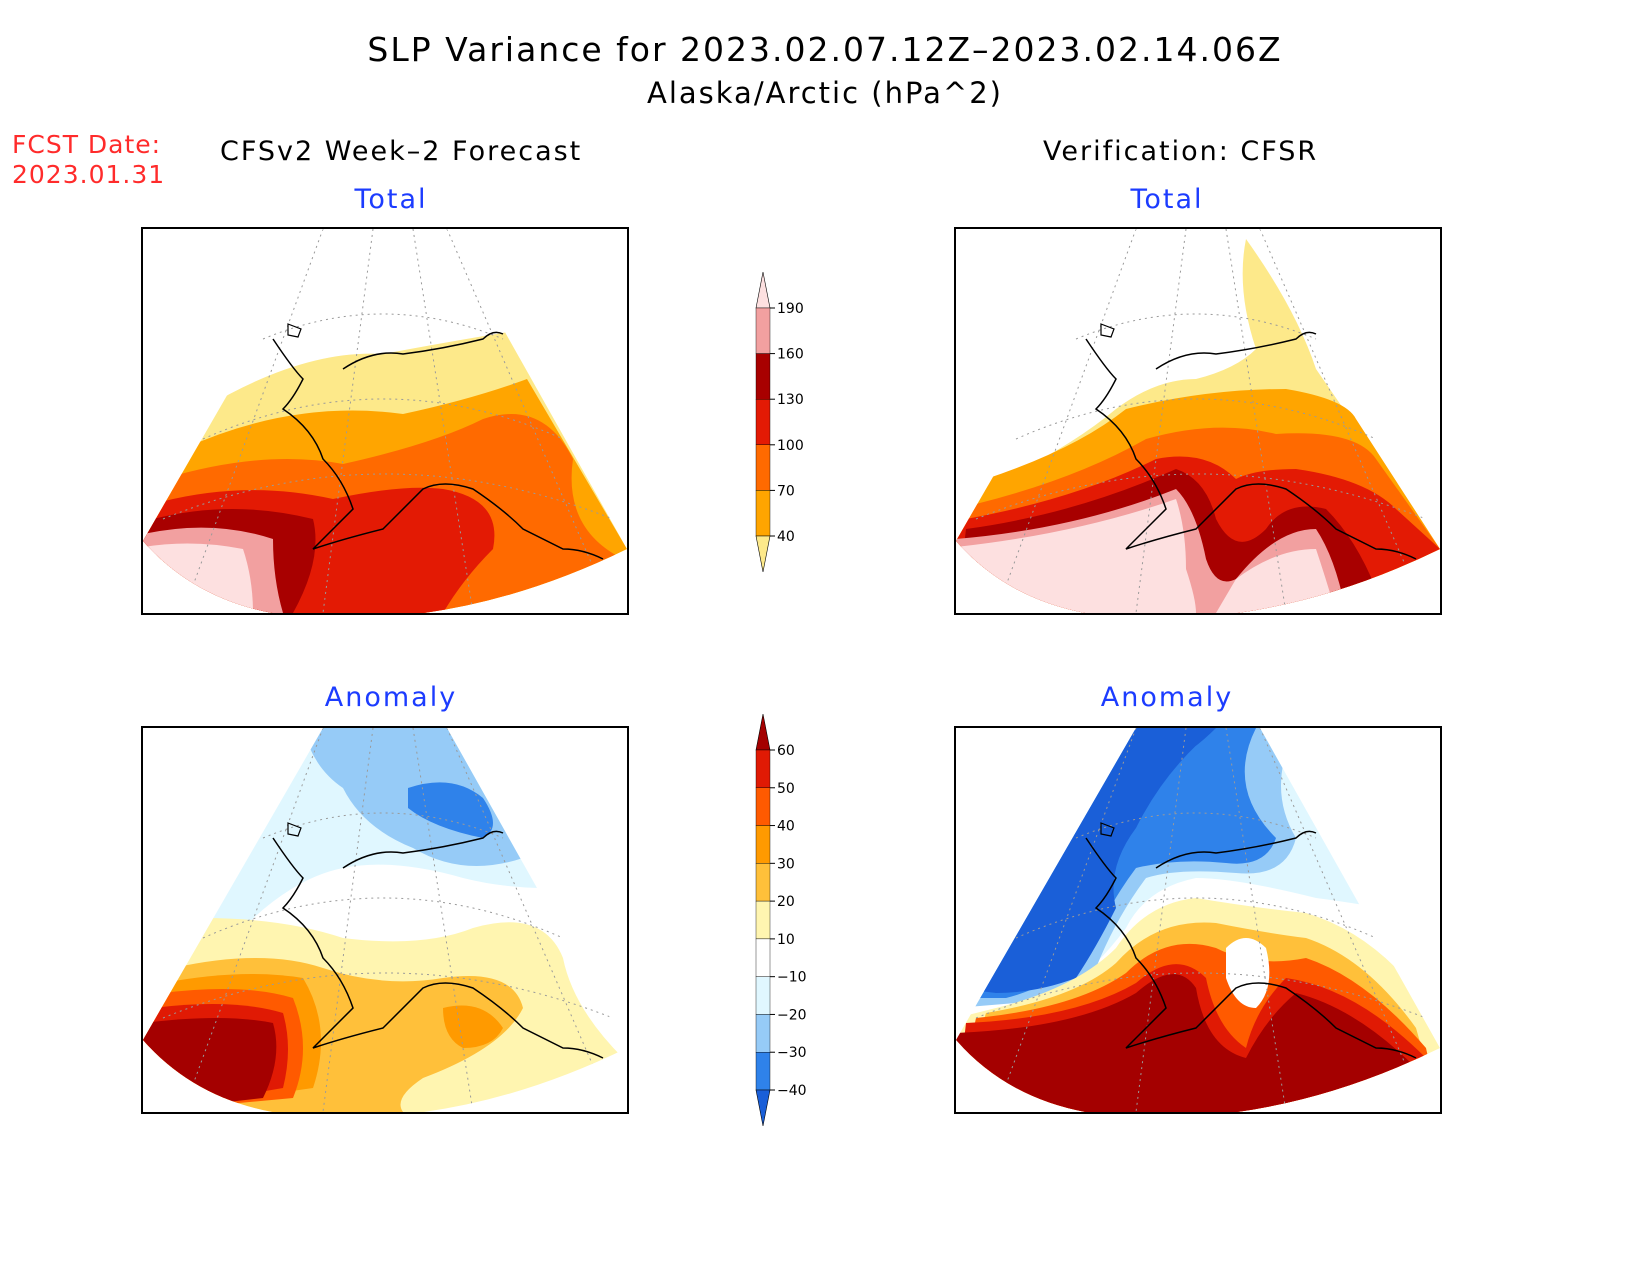 The width and height of the screenshot is (1650, 1275). I want to click on verification-total-title: Total, so click(1167, 199).